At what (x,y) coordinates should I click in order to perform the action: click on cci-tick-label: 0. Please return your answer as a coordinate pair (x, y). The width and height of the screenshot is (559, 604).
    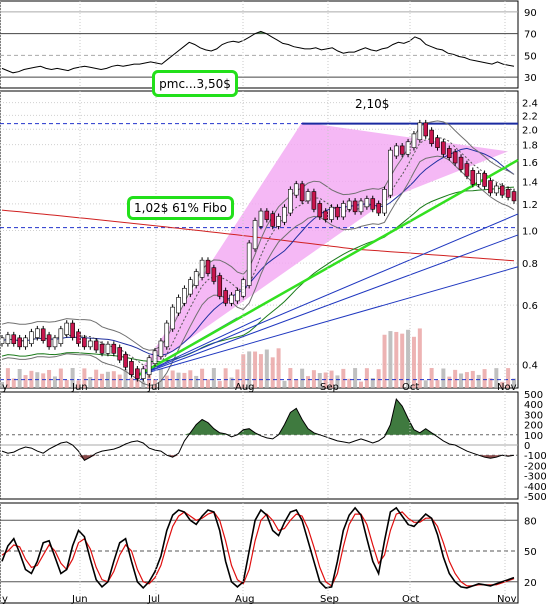
    Looking at the image, I should click on (527, 446).